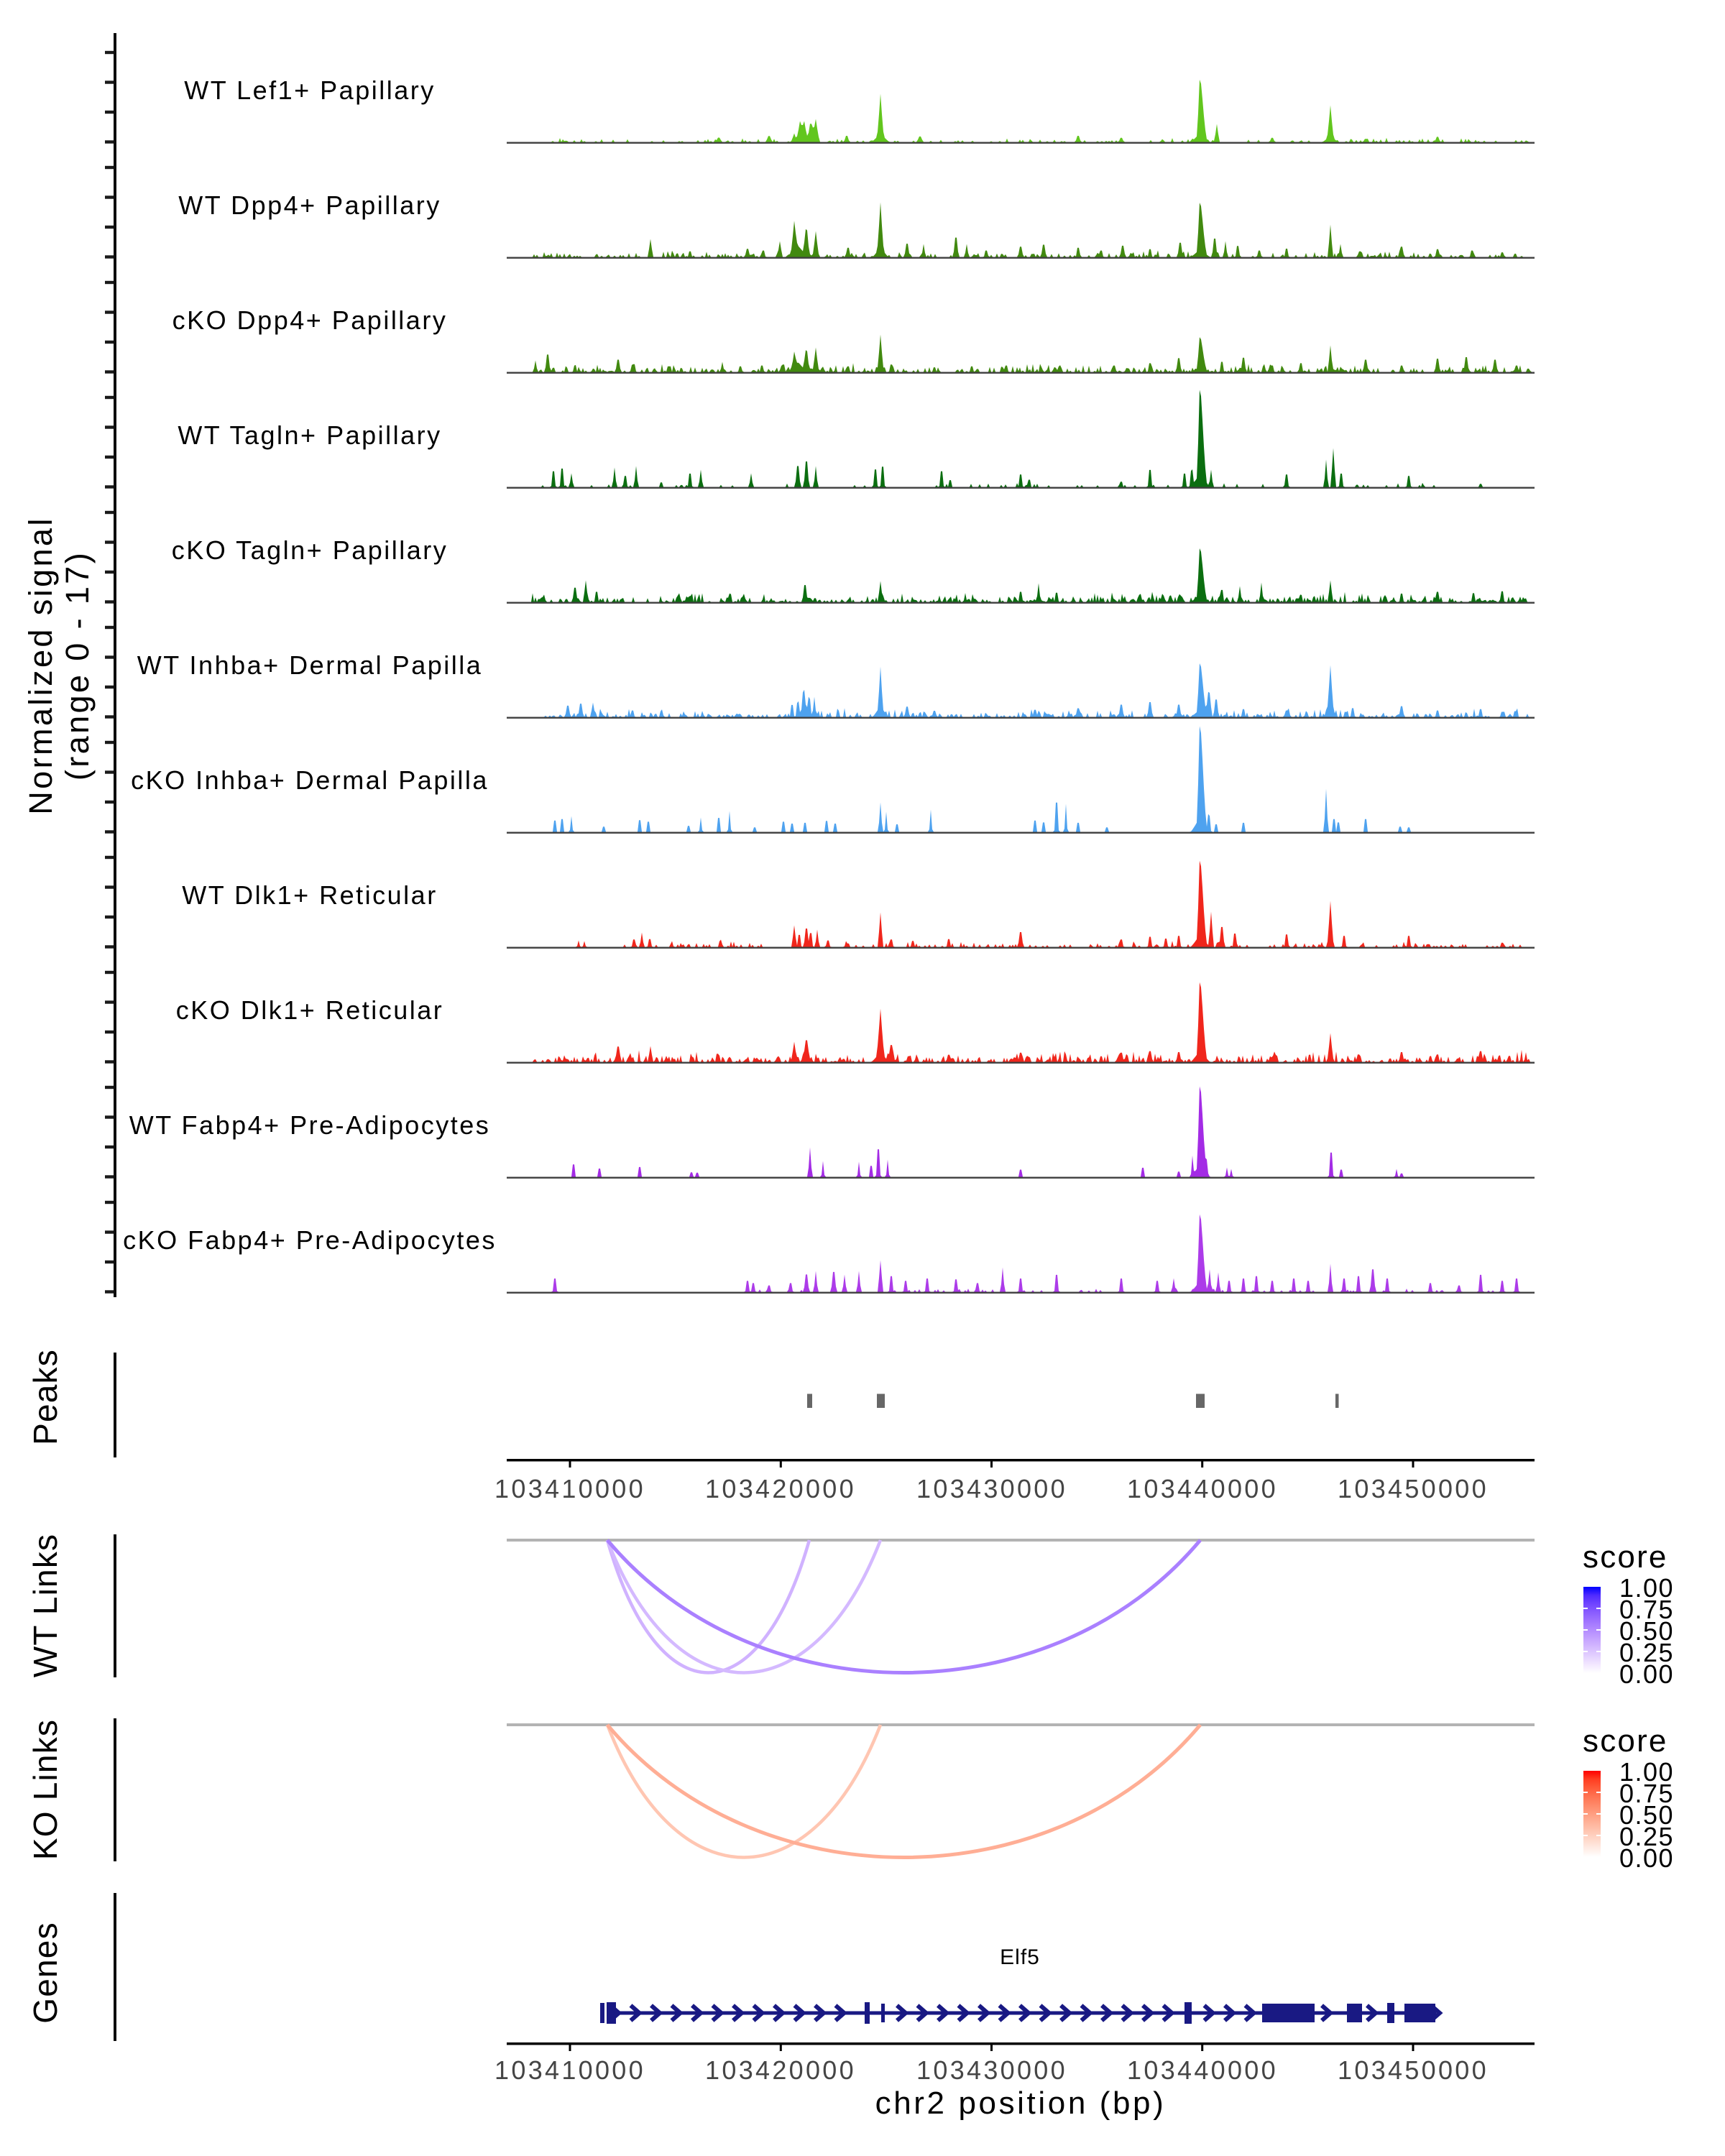 This screenshot has width=1725, height=2156. Describe the element at coordinates (45, 1790) in the screenshot. I see `svg-text: KO Links` at that location.